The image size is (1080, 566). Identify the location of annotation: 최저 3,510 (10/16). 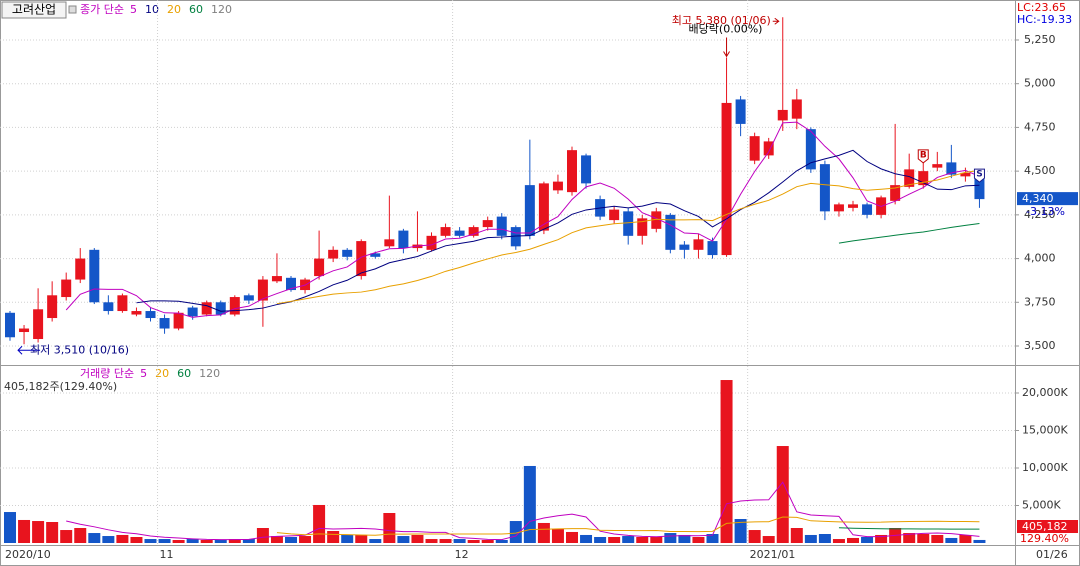
(79, 349).